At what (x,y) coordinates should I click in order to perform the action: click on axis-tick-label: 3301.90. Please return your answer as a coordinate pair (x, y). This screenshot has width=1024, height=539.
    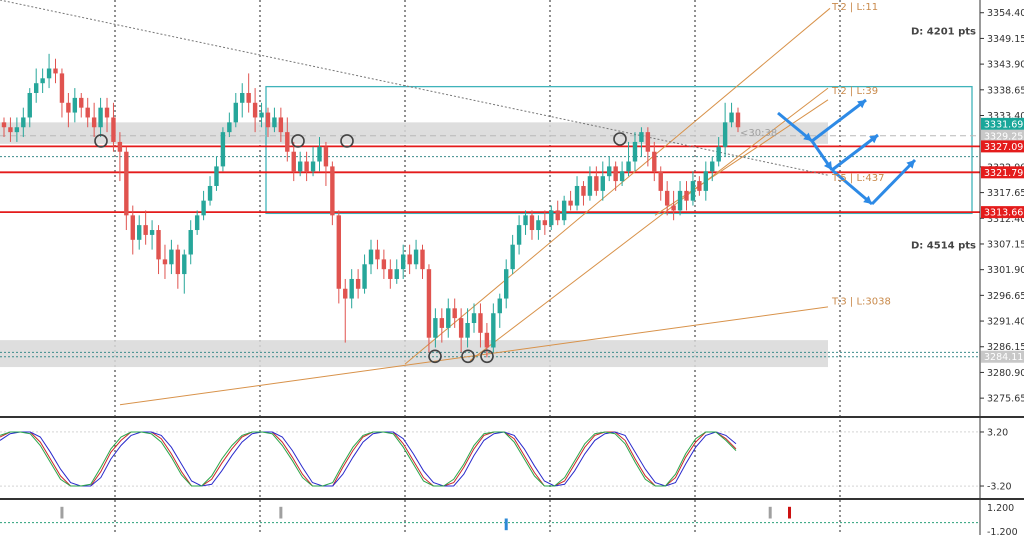
    Looking at the image, I should click on (1005, 270).